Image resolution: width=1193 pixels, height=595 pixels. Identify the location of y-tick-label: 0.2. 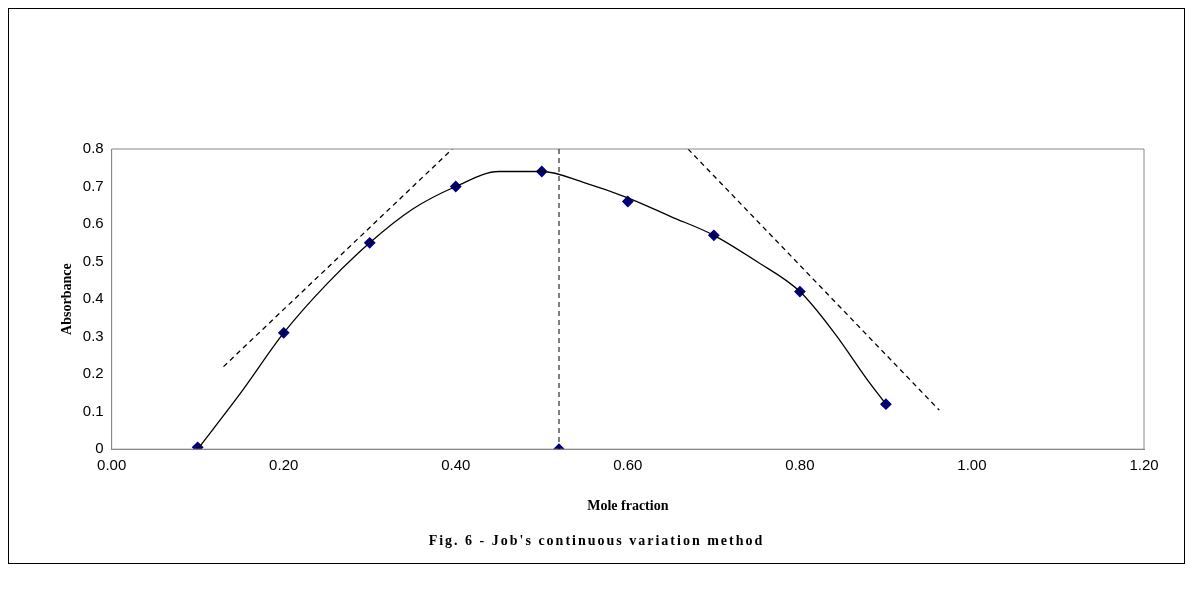
(93, 373).